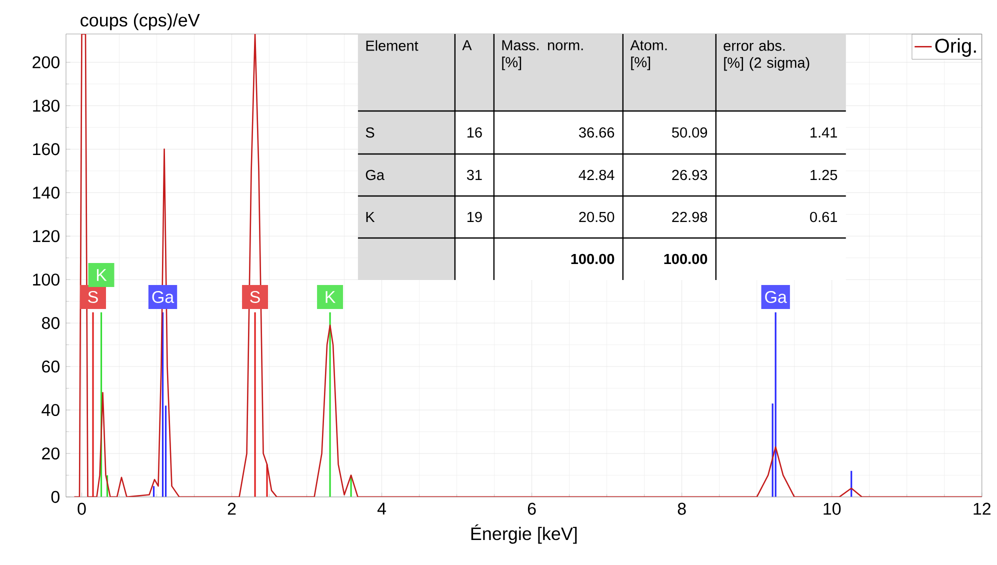 This screenshot has height=565, width=997. I want to click on x-tick-label: 6, so click(532, 508).